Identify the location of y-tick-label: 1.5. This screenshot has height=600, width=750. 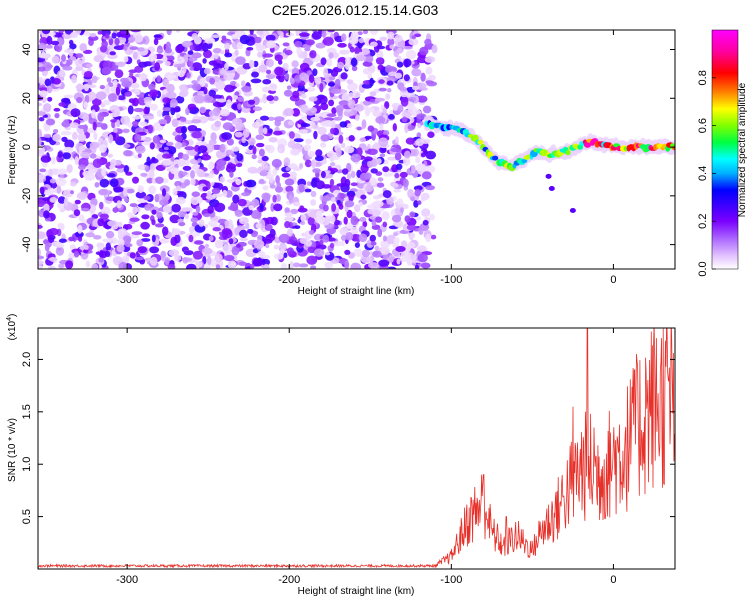
(27, 411).